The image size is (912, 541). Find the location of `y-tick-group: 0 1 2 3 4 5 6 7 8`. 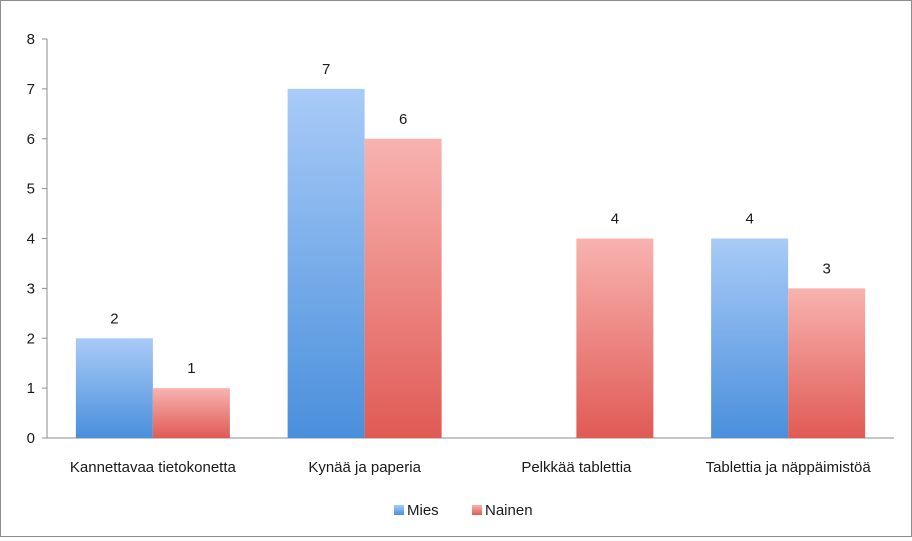

y-tick-group: 0 1 2 3 4 5 6 7 8 is located at coordinates (37, 239).